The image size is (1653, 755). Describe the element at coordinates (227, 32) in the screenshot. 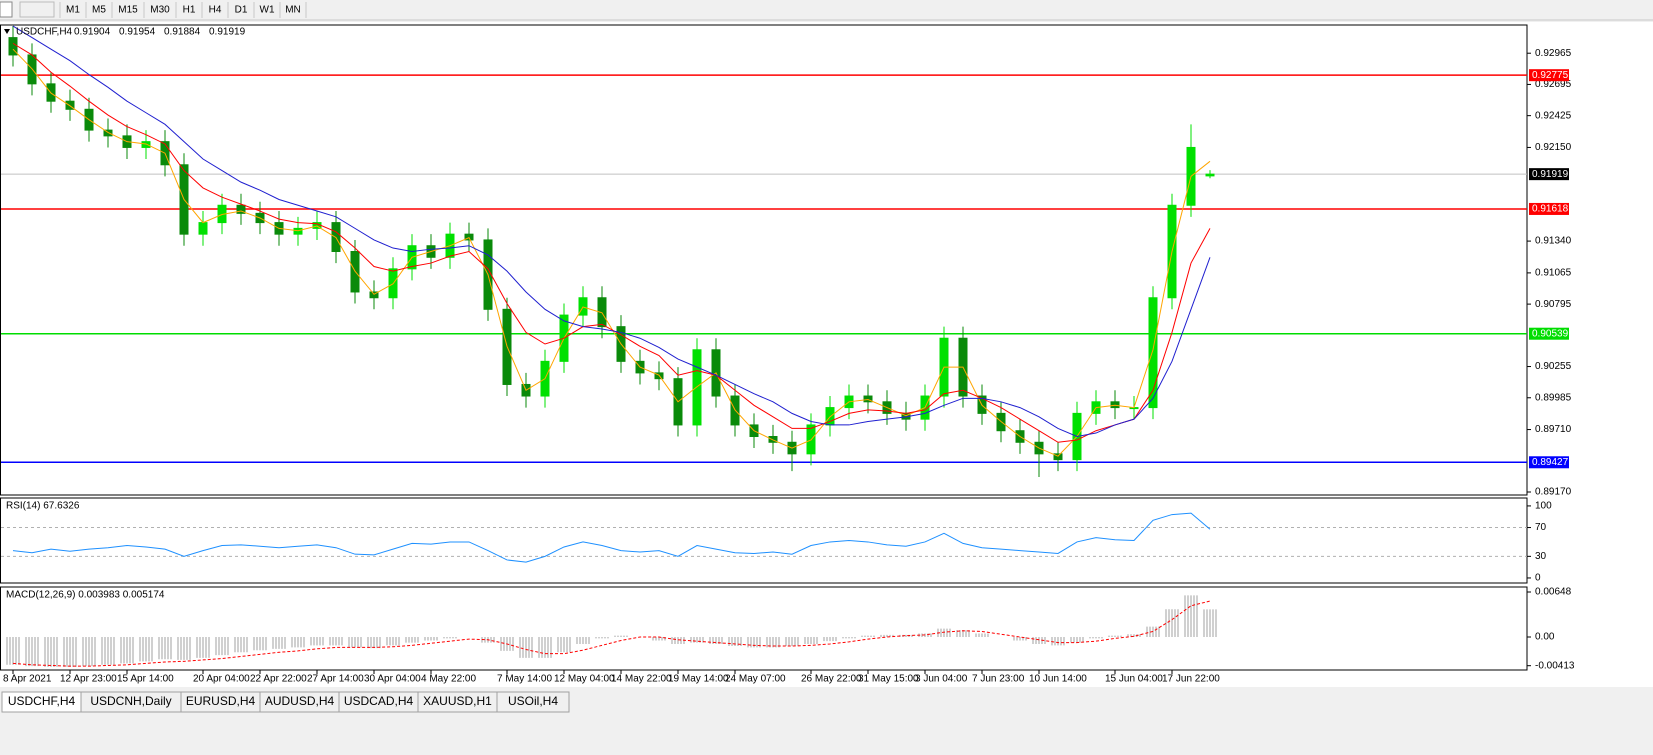

I see `ohlc-close: 0.91919` at that location.